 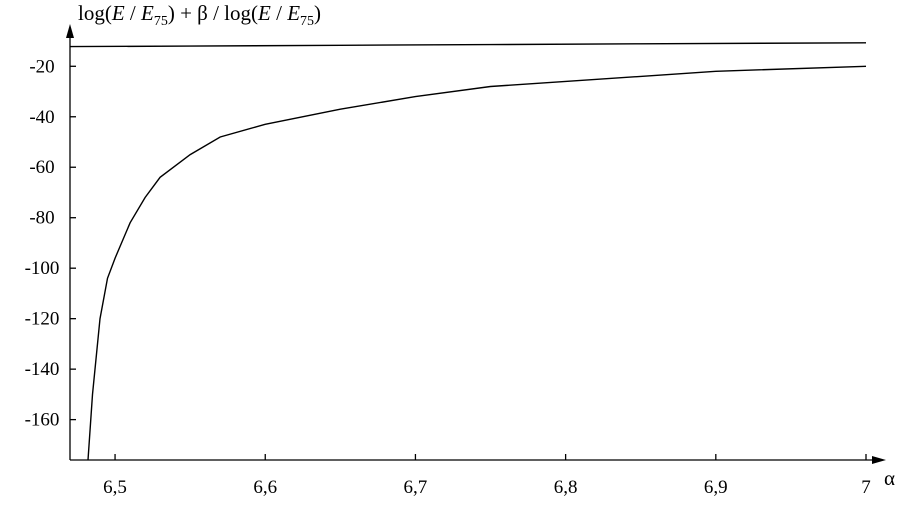 I want to click on y-tick-label: -20, so click(x=41, y=66).